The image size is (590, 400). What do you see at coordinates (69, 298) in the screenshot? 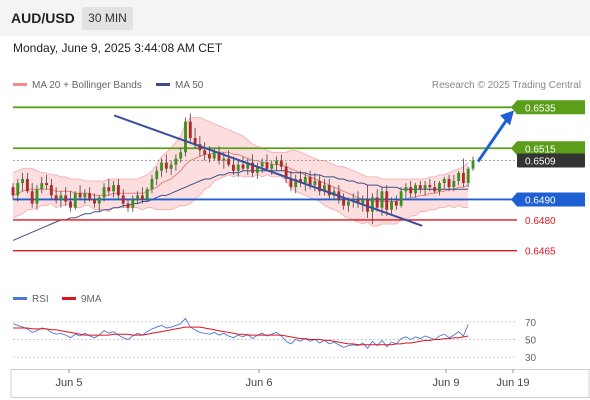
I see `rsi-ma-swatch-icon` at bounding box center [69, 298].